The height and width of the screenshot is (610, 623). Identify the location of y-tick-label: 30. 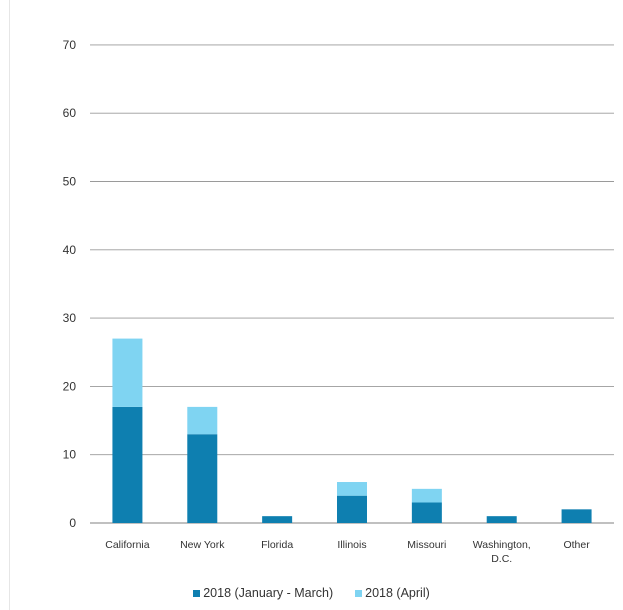
(70, 318).